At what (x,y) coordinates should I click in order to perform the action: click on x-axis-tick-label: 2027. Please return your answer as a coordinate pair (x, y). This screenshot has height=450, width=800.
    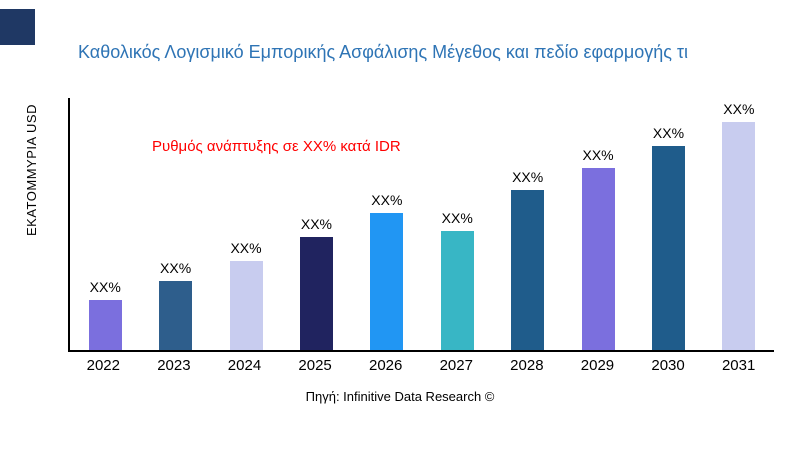
    Looking at the image, I should click on (456, 365).